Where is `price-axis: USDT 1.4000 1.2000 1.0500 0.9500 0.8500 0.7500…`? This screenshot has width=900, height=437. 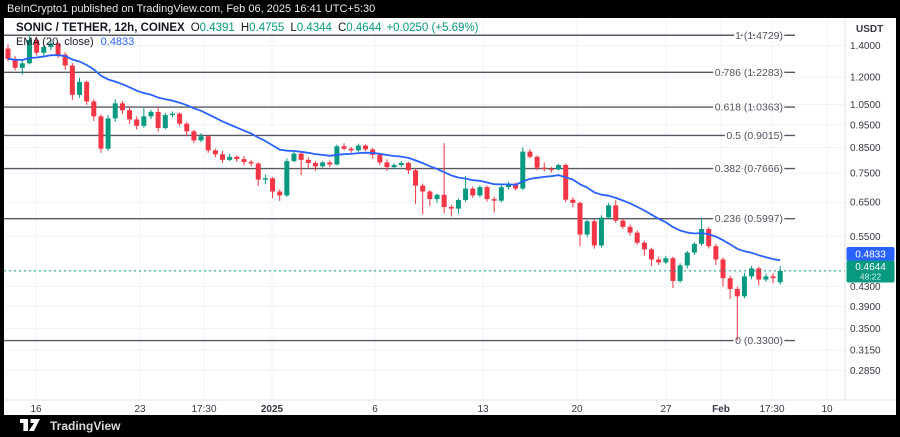 price-axis: USDT 1.4000 1.2000 1.0500 0.9500 0.8500 0.7500… is located at coordinates (866, 200).